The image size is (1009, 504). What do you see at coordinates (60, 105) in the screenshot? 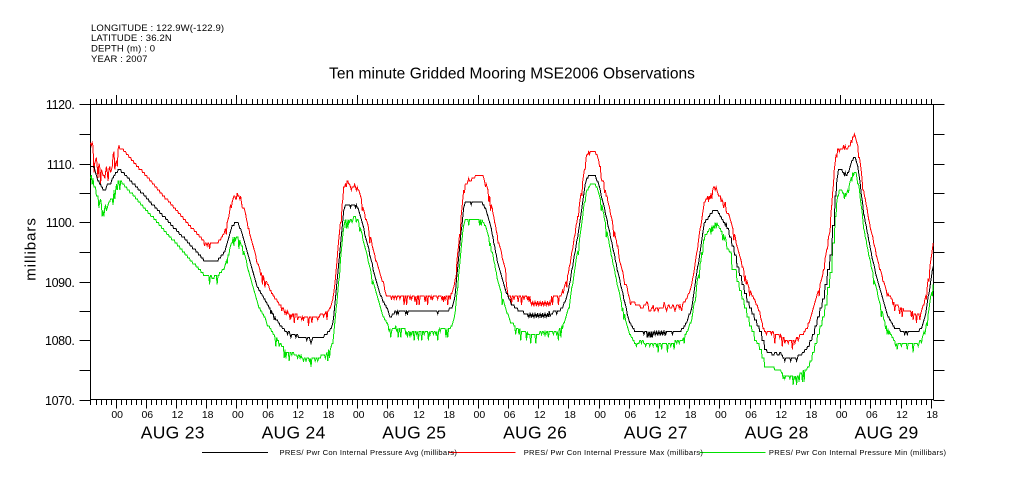
I see `svg-text: 1120.` at bounding box center [60, 105].